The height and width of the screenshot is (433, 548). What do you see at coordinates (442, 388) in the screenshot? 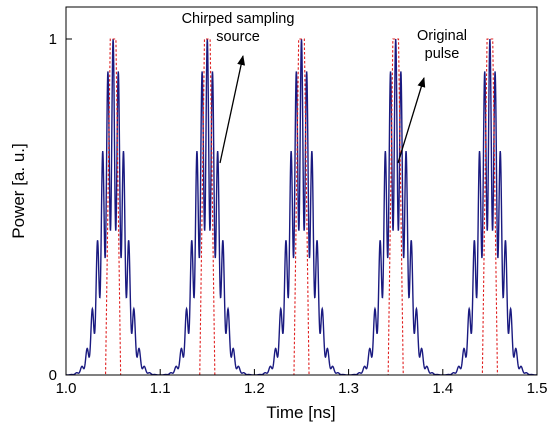
I see `x-tick-label: 1.4` at bounding box center [442, 388].